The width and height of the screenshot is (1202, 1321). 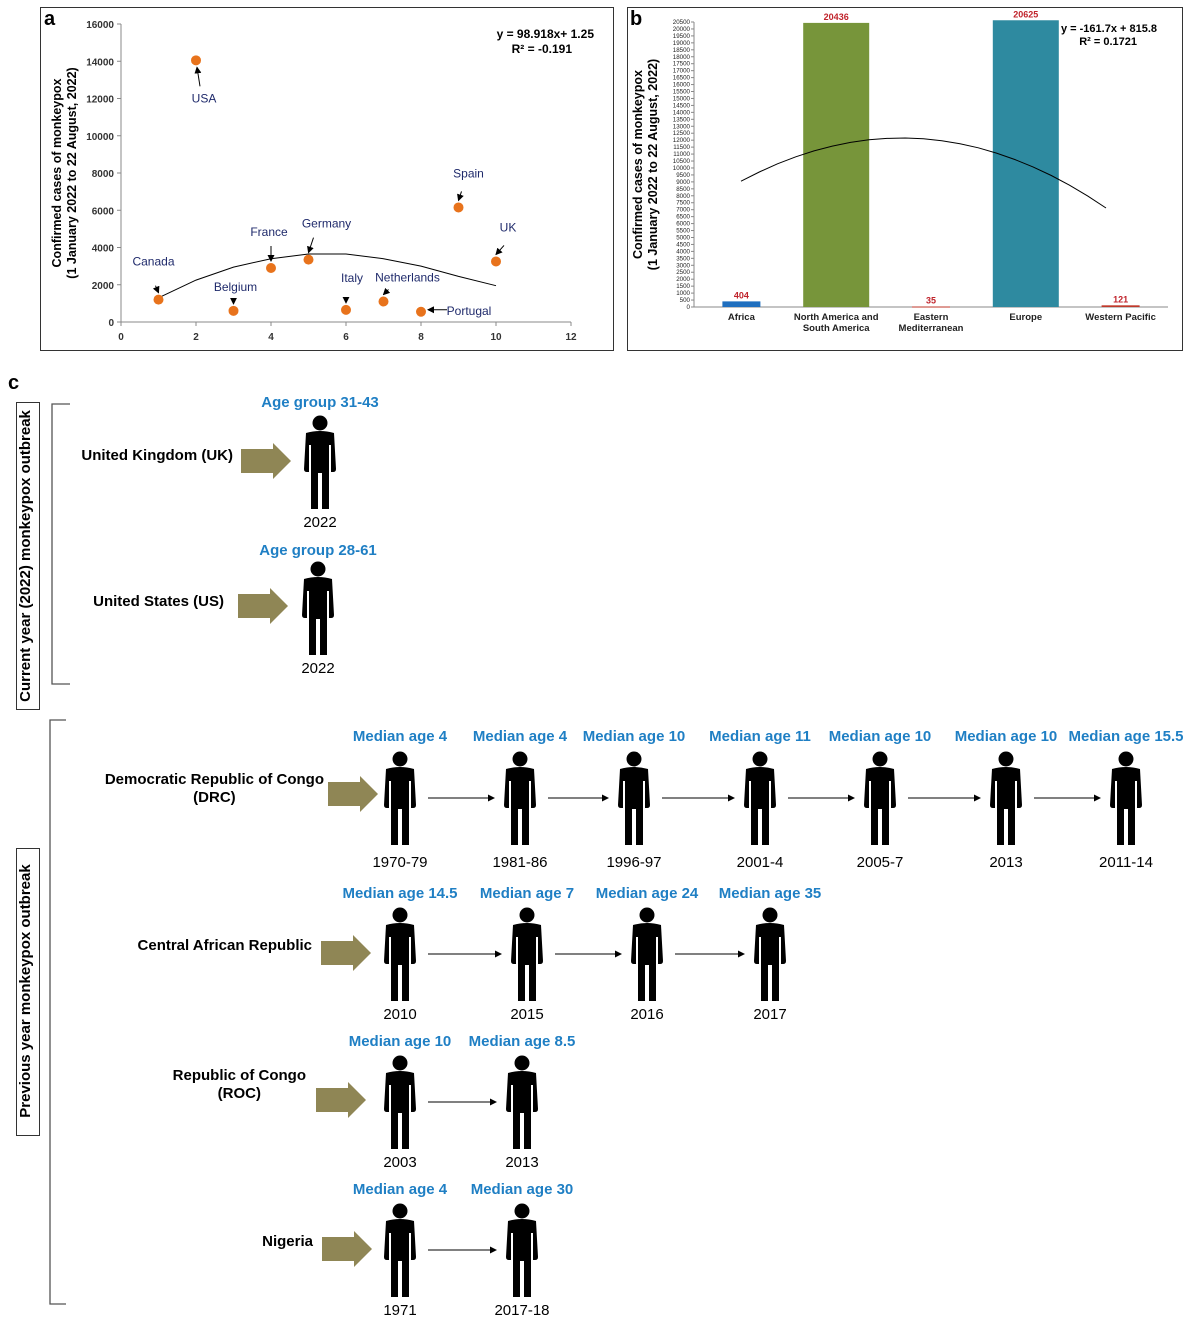 I want to click on year-label: 2022, so click(x=318, y=668).